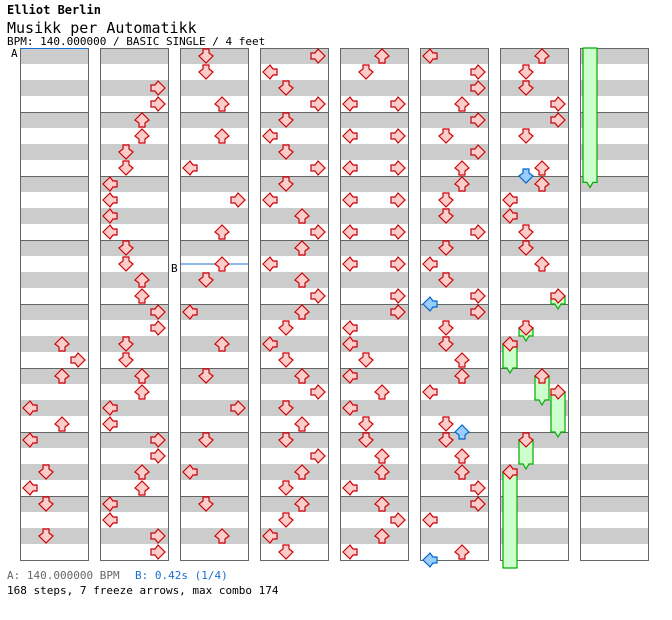  Describe the element at coordinates (102, 28) in the screenshot. I see `song-title: Musikk per Automatikk` at that location.